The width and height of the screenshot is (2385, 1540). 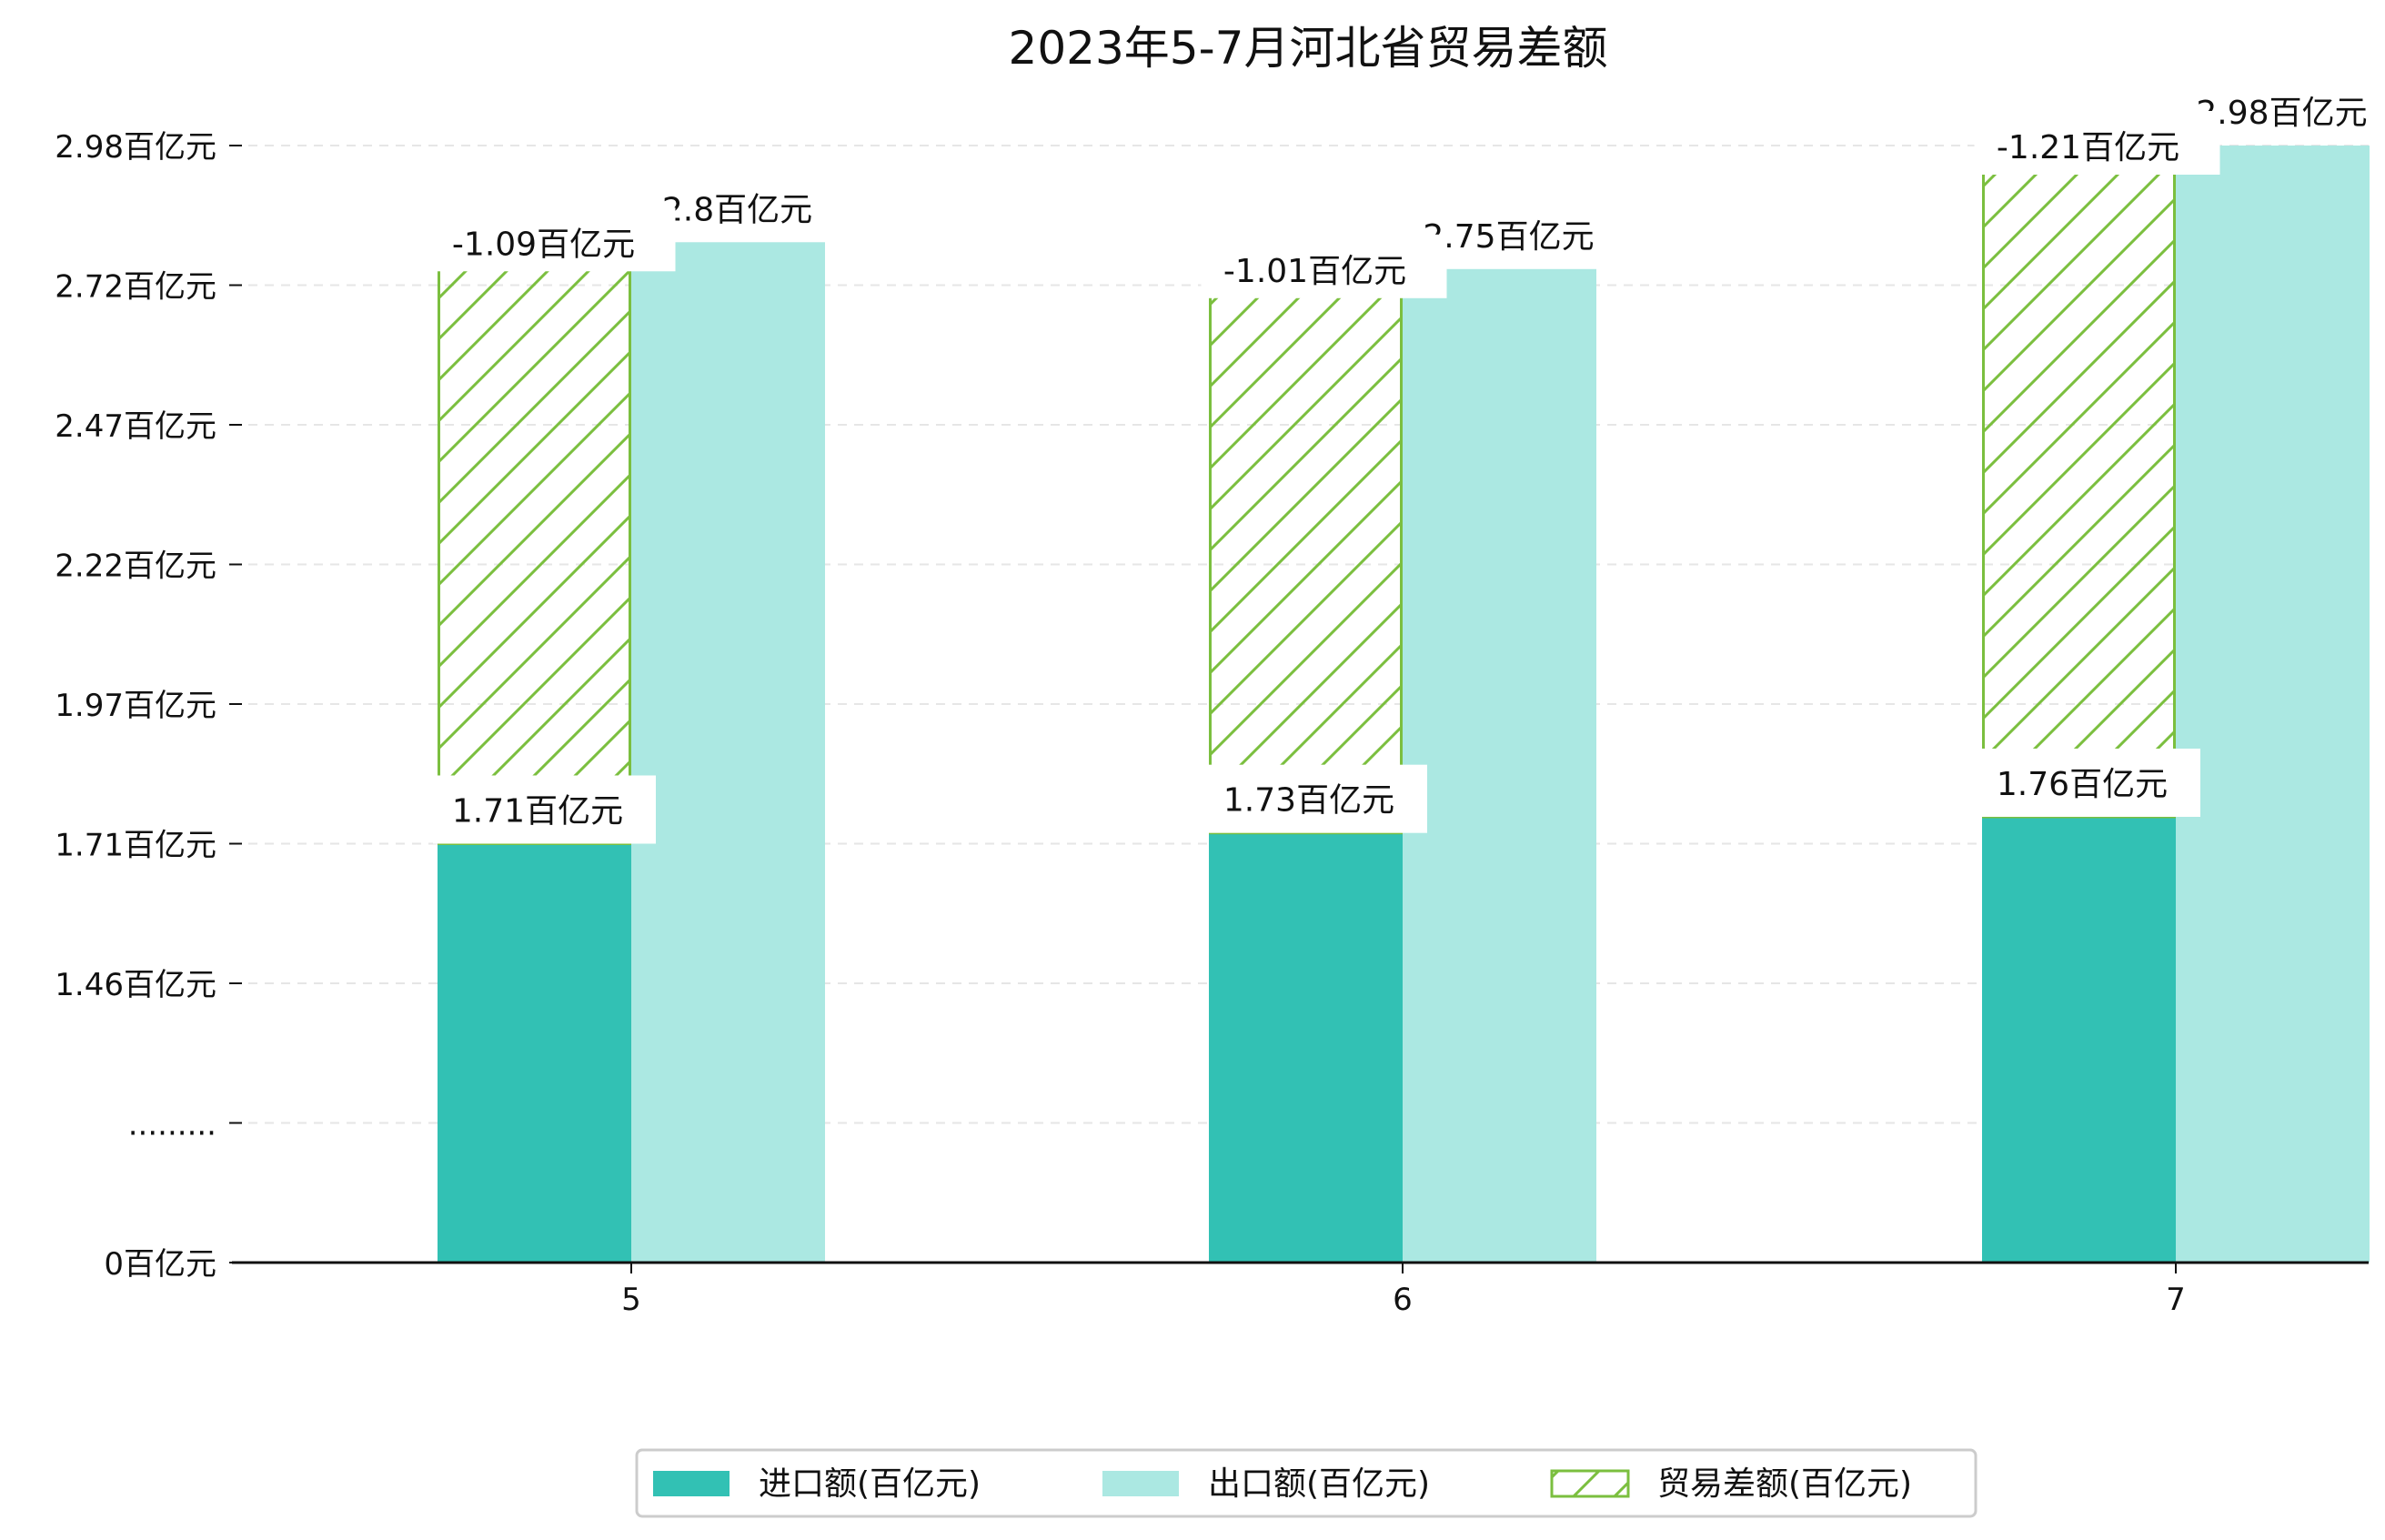 What do you see at coordinates (135, 567) in the screenshot?
I see `y-tick-label: 2.22百亿元` at bounding box center [135, 567].